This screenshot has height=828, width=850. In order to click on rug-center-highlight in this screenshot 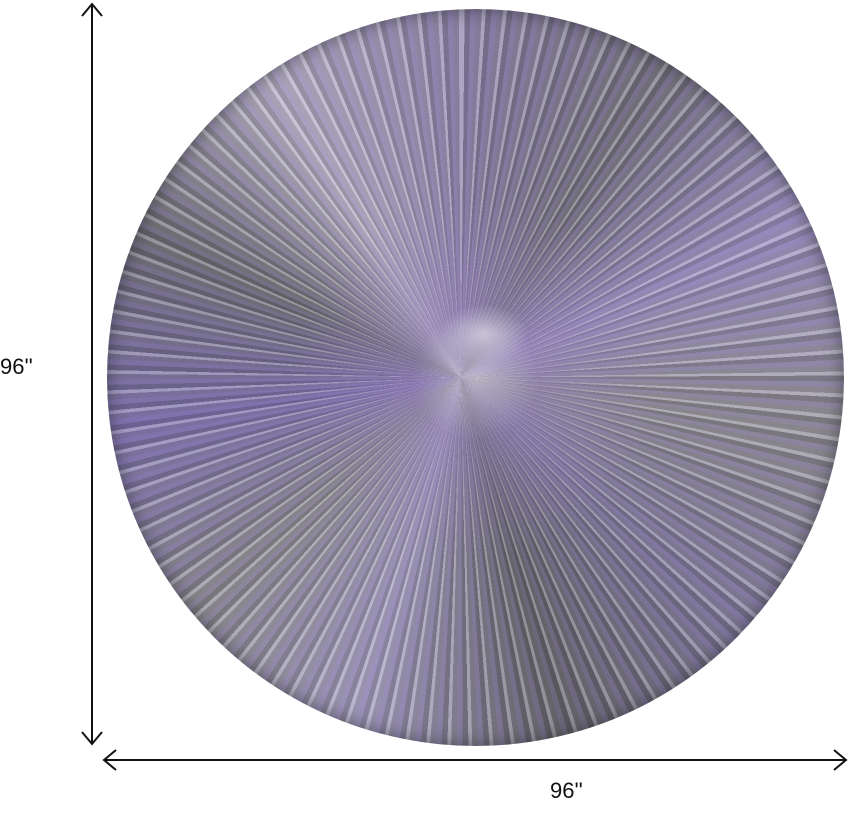, I will do `click(483, 333)`.